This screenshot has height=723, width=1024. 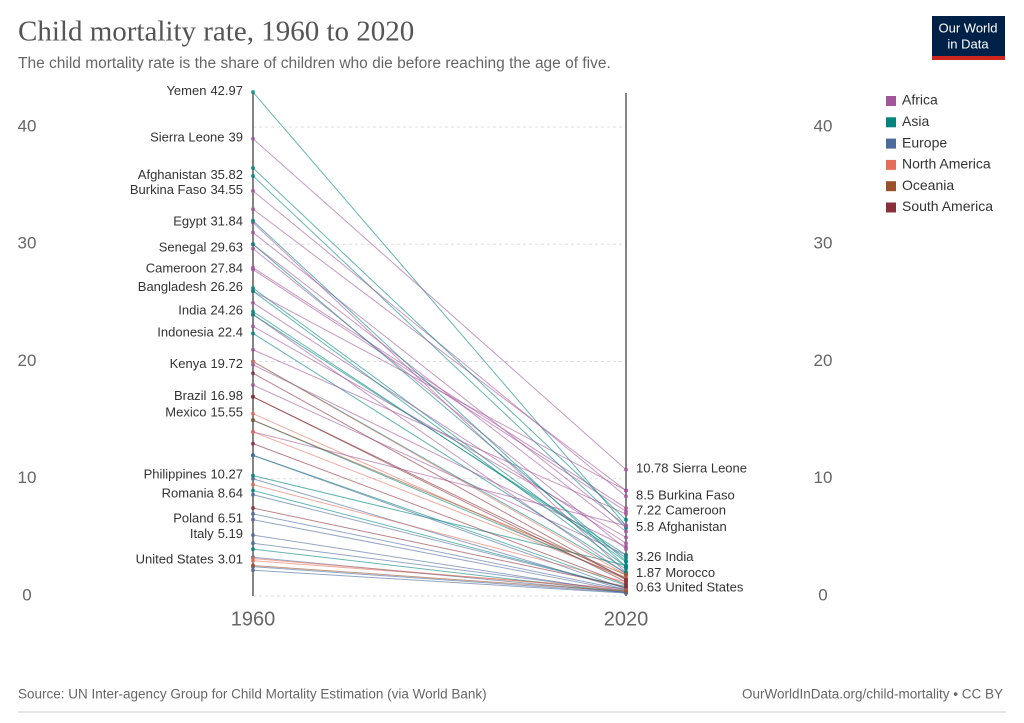 I want to click on legend-label: South America, so click(x=947, y=206).